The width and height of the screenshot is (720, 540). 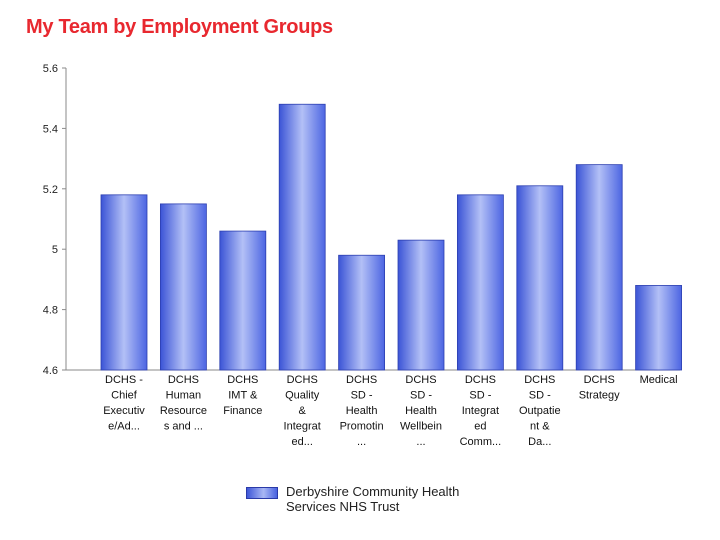 What do you see at coordinates (540, 411) in the screenshot?
I see `x-tick-label: Outpatie` at bounding box center [540, 411].